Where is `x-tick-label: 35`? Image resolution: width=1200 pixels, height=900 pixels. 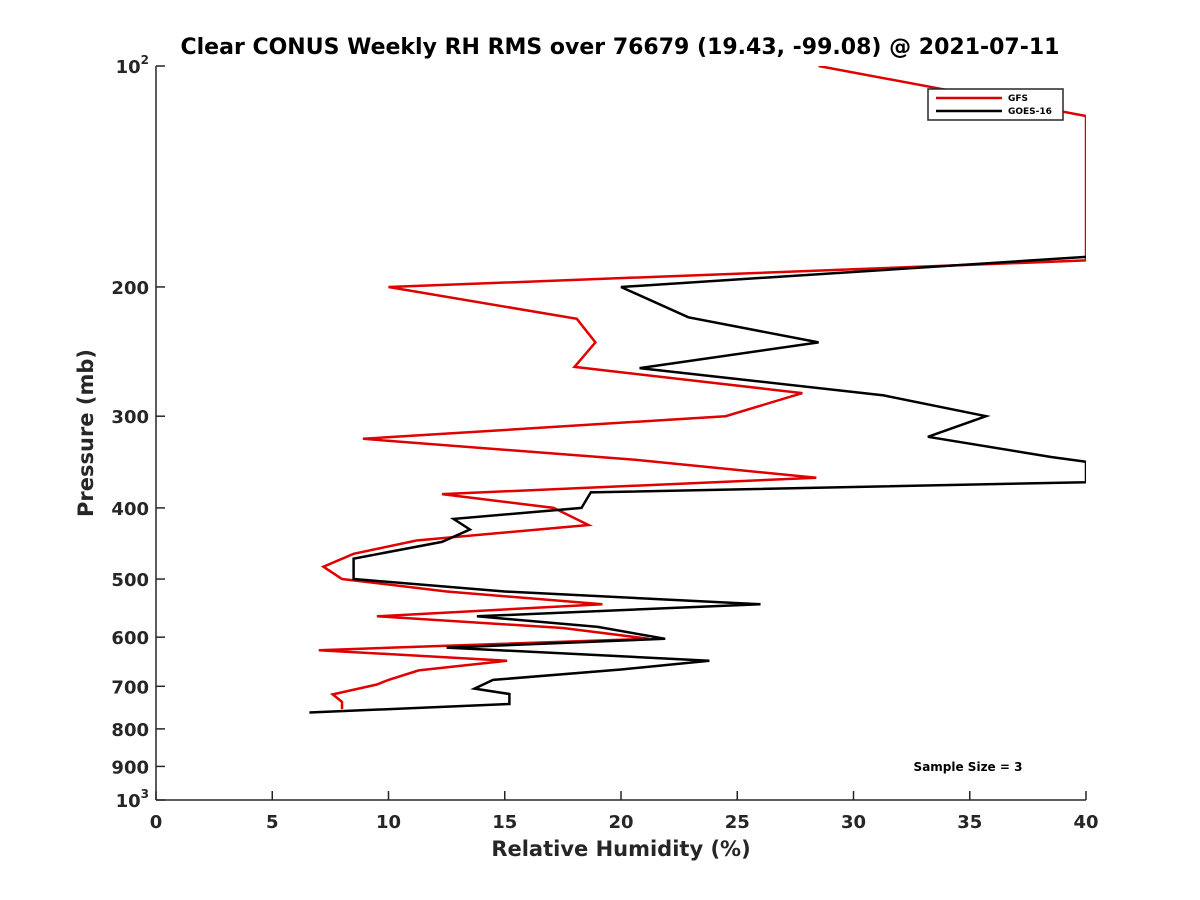
x-tick-label: 35 is located at coordinates (969, 822).